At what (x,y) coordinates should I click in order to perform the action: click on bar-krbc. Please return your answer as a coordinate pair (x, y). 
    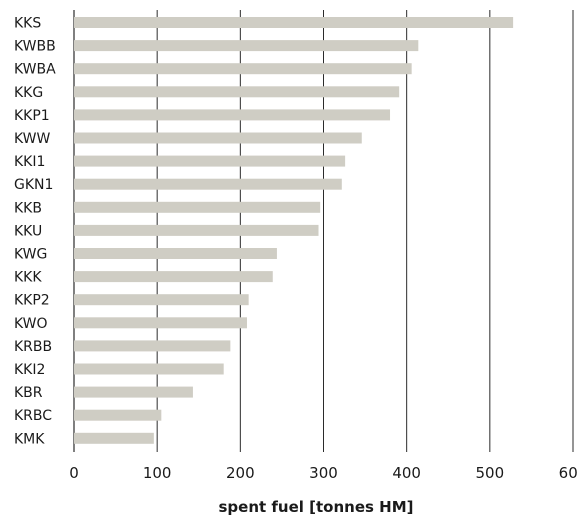
    Looking at the image, I should click on (118, 415).